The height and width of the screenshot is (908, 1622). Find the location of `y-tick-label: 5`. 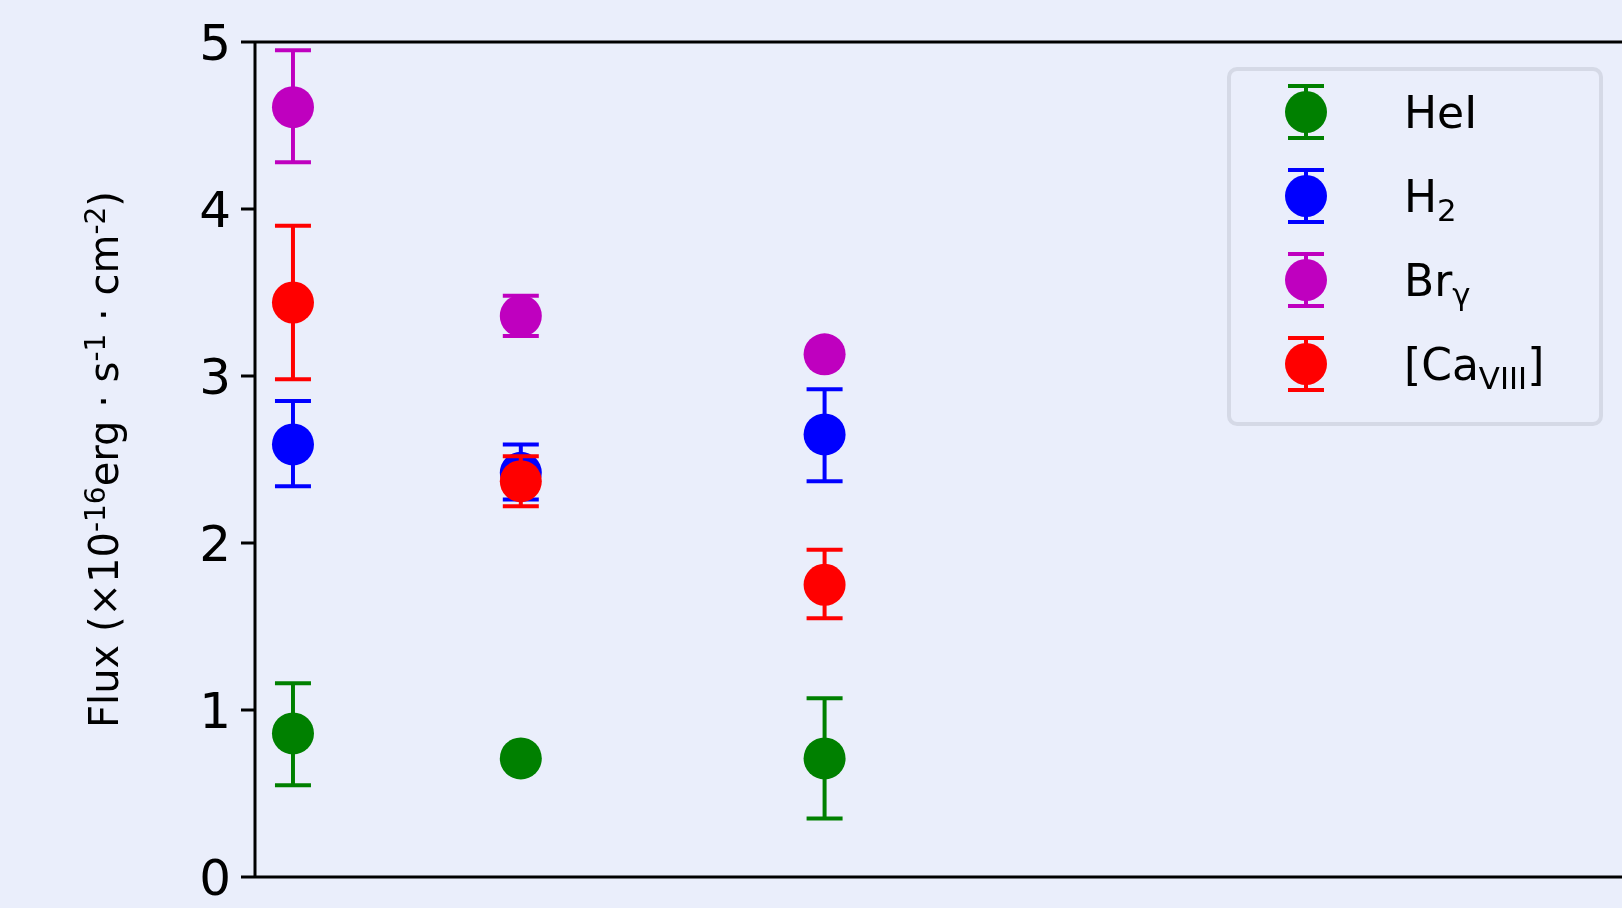

y-tick-label: 5 is located at coordinates (215, 43).